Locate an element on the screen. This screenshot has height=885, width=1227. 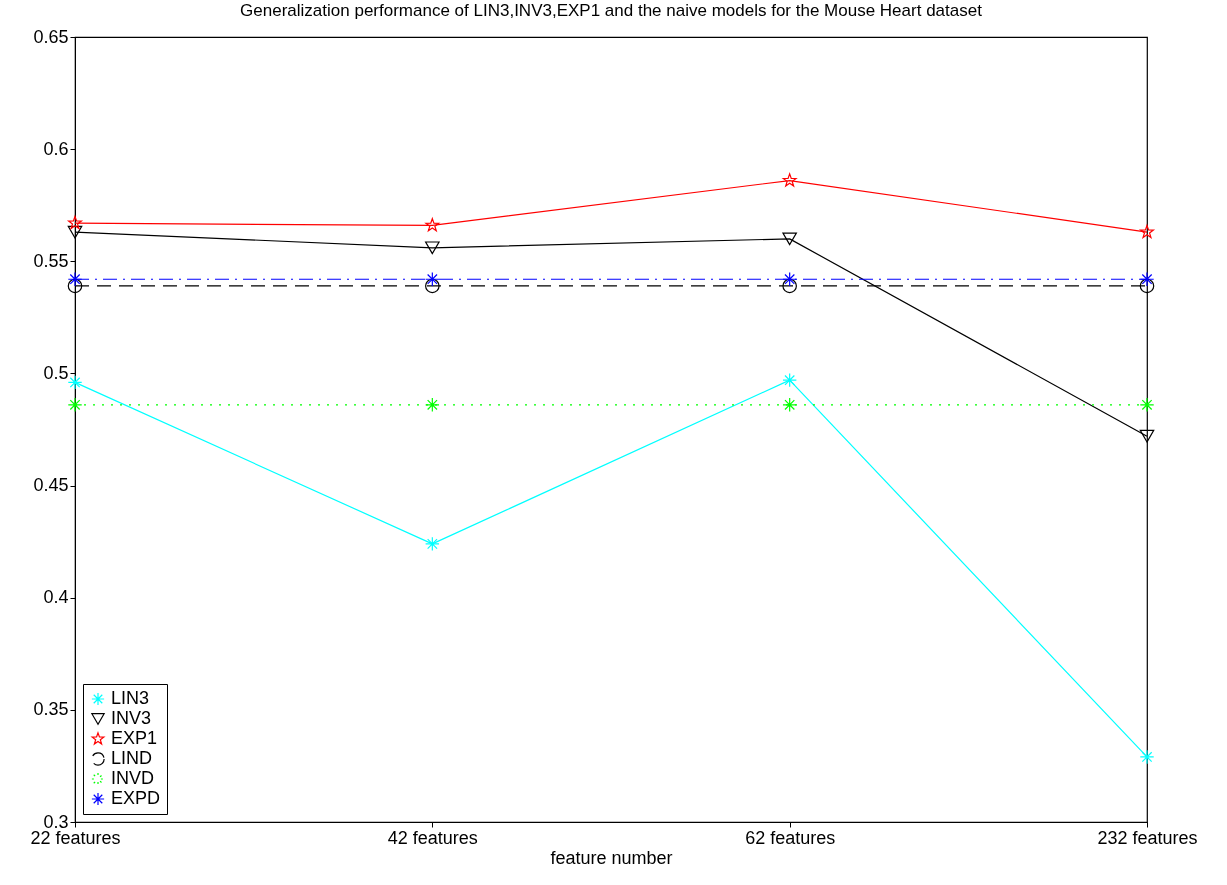
x-tick-label: 62 features is located at coordinates (790, 837).